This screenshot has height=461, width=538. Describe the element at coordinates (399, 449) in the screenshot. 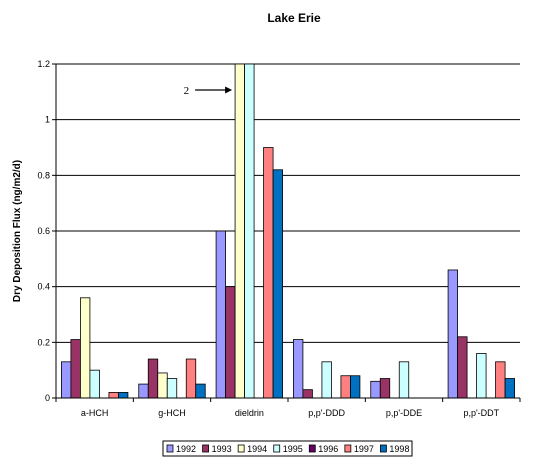

I see `legend-label: 1998` at that location.